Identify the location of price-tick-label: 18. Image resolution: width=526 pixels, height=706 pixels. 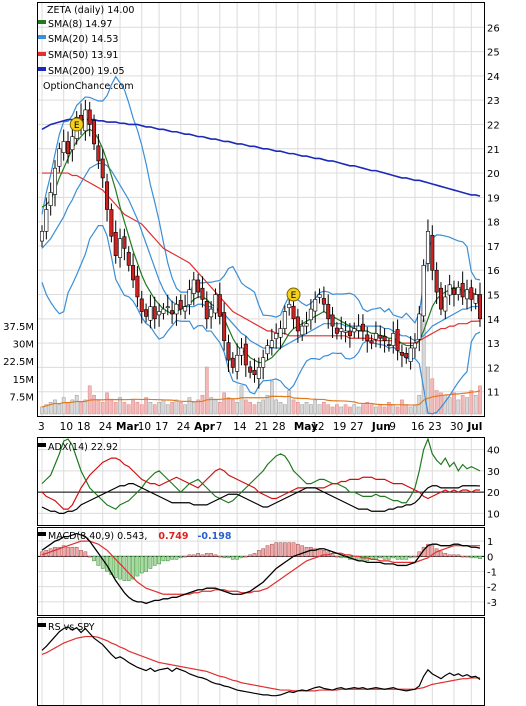
(493, 223).